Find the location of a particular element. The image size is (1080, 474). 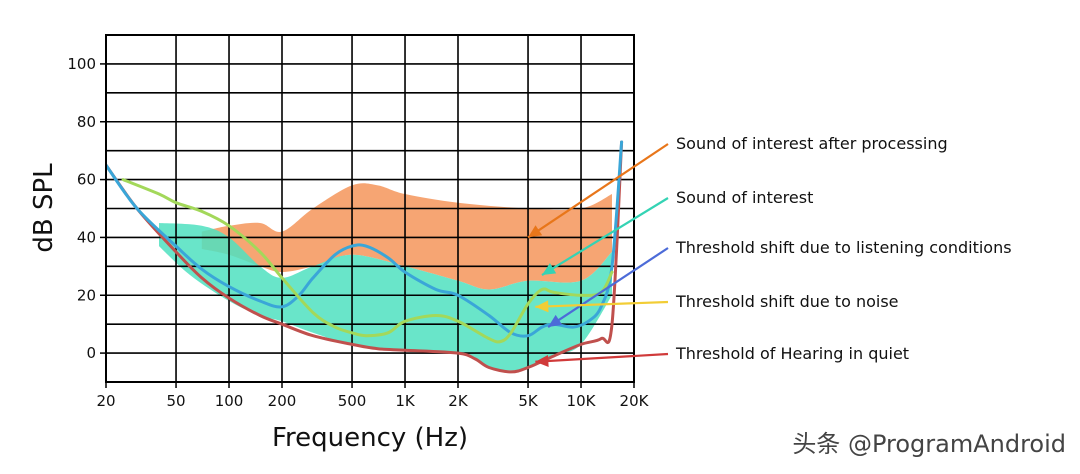

x-tick-label: 100 is located at coordinates (229, 401).